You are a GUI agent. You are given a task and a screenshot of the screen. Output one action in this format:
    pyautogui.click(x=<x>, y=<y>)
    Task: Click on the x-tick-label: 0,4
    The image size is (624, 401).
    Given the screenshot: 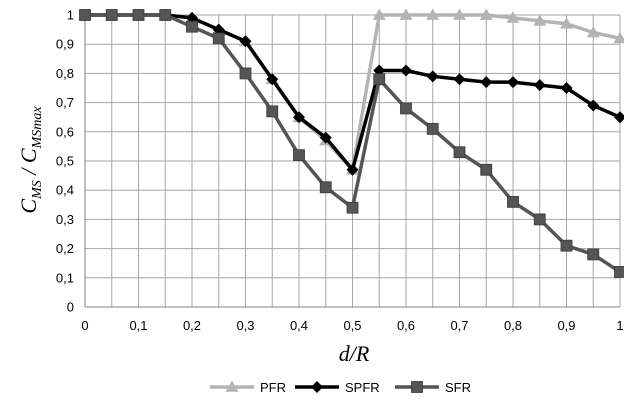 What is the action you would take?
    pyautogui.click(x=299, y=325)
    